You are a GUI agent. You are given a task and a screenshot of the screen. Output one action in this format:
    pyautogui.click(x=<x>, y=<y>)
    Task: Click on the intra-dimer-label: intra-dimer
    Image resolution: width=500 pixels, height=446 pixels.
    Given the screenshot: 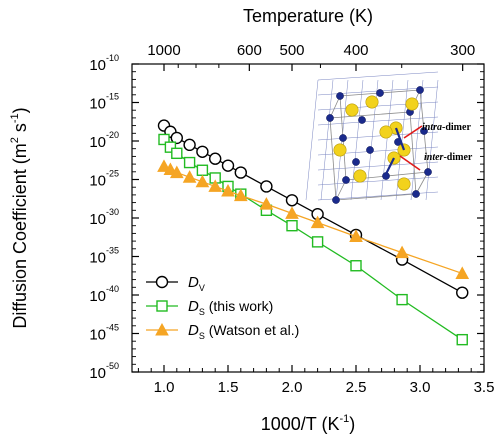 What is the action you would take?
    pyautogui.click(x=446, y=127)
    